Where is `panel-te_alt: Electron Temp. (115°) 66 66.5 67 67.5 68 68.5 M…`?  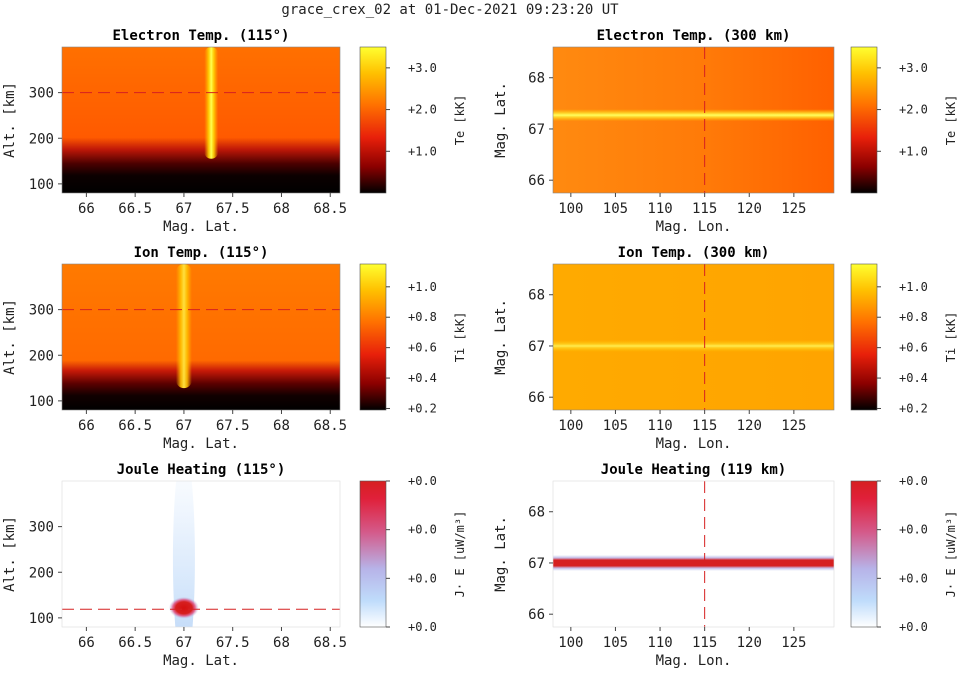
panel-te_alt: Electron Temp. (115°) 66 66.5 67 67.5 68 68.5 M… is located at coordinates (234, 131).